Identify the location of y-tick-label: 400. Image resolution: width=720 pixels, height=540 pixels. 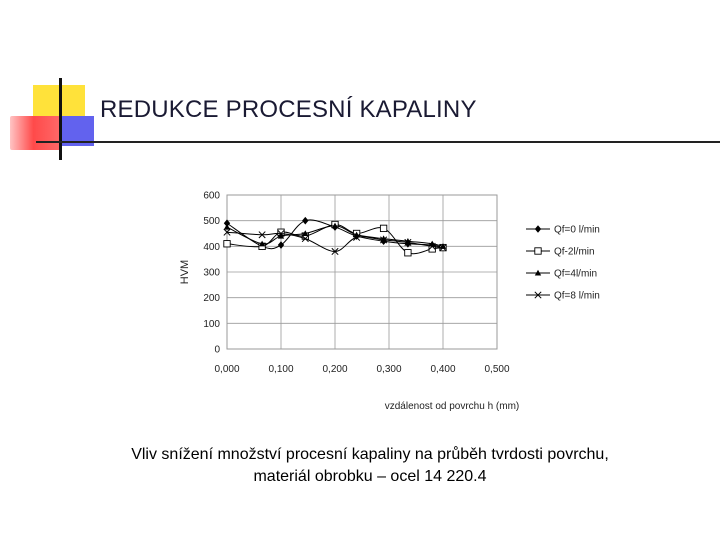
(211, 247).